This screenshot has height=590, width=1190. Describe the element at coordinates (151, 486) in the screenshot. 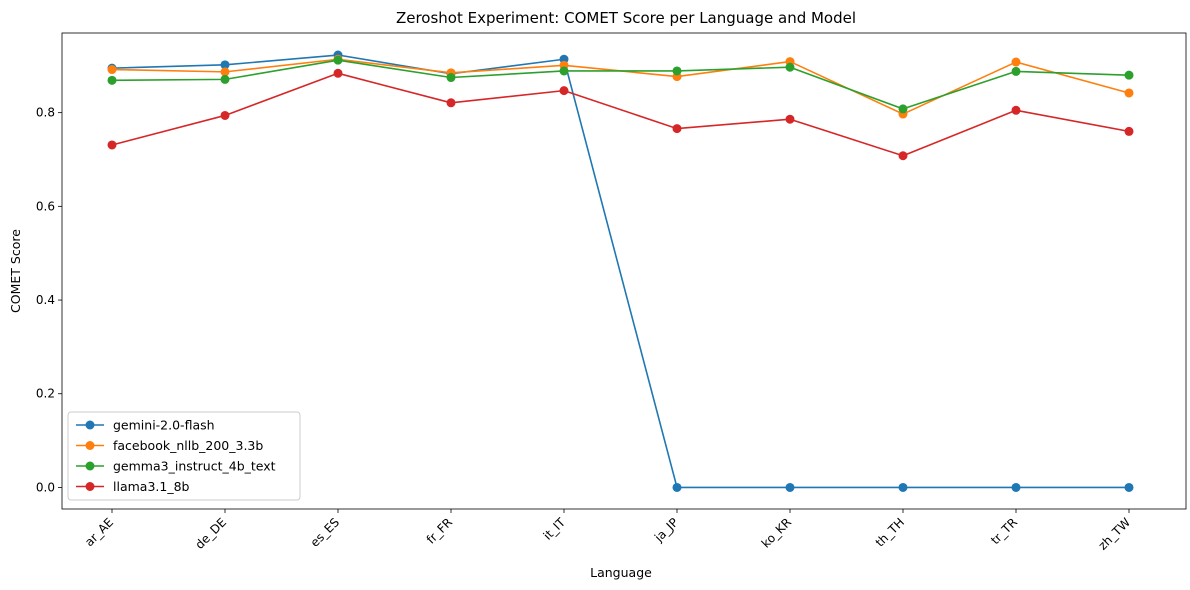

I see `legend-label: llama3.1_8b` at that location.